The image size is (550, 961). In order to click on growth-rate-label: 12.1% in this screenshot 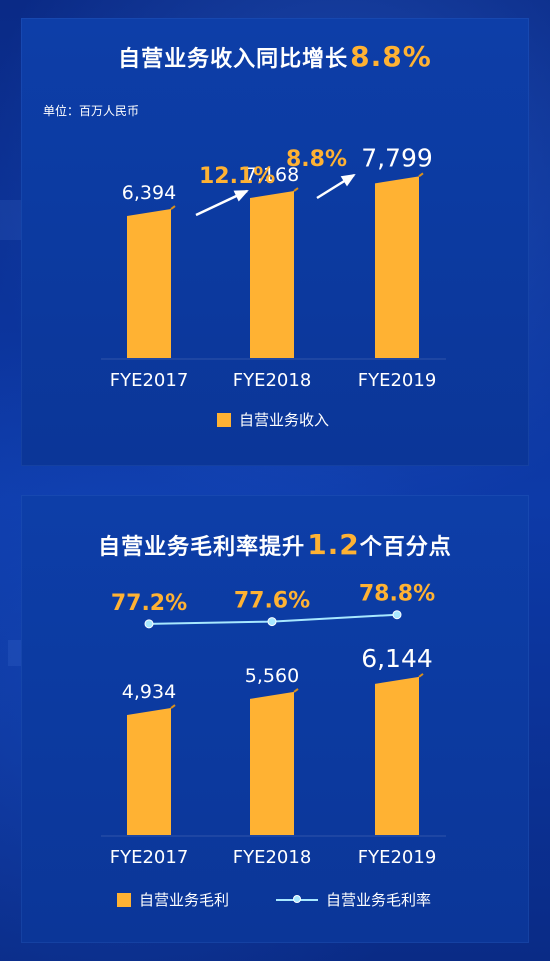, I will do `click(237, 176)`.